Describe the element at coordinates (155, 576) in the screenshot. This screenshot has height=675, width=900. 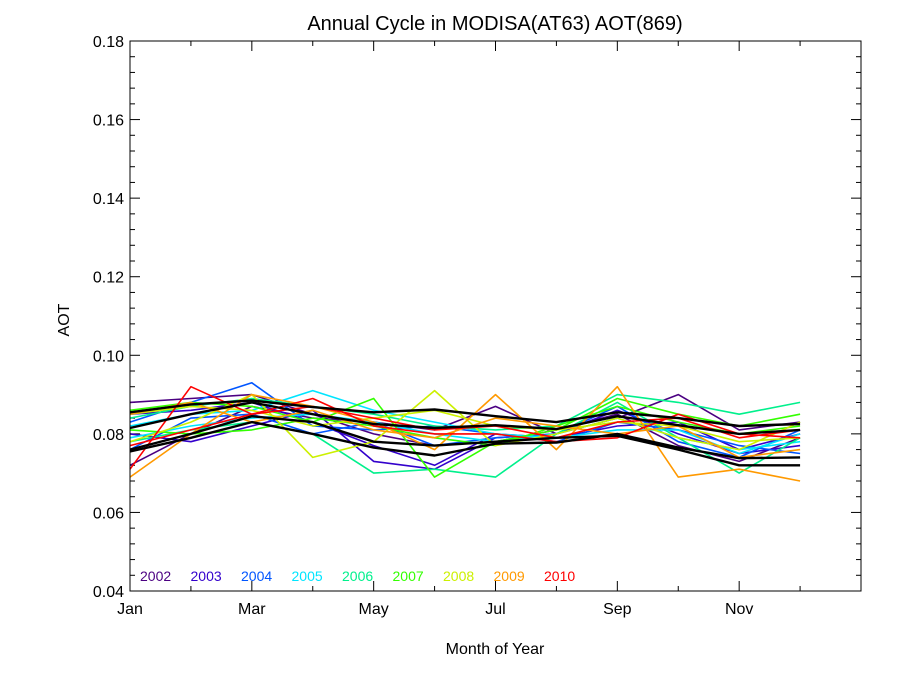
I see `legend-item: 2002` at that location.